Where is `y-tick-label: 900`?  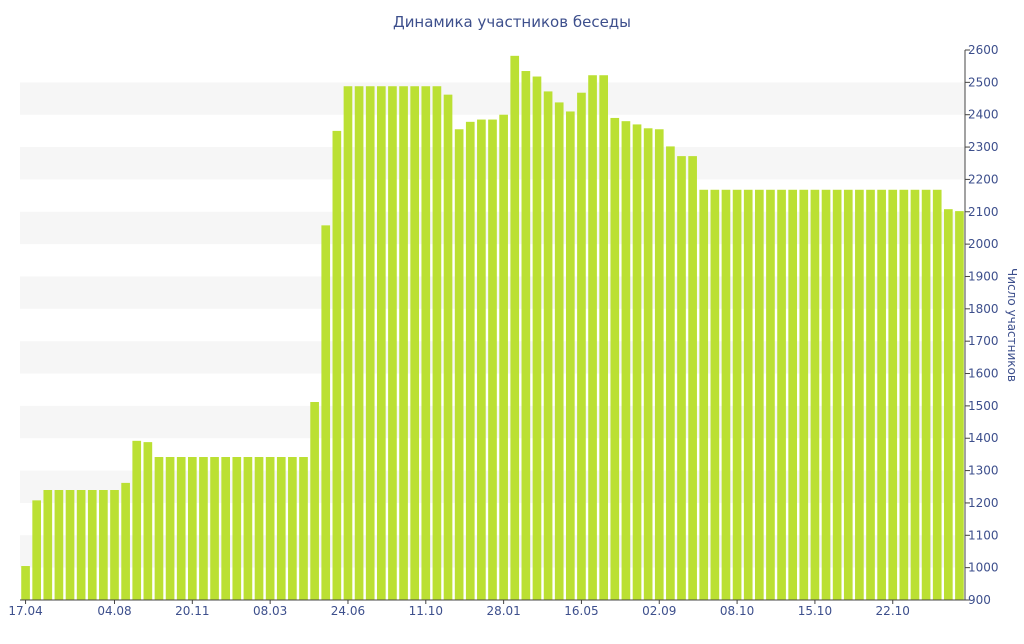 y-tick-label: 900 is located at coordinates (979, 600).